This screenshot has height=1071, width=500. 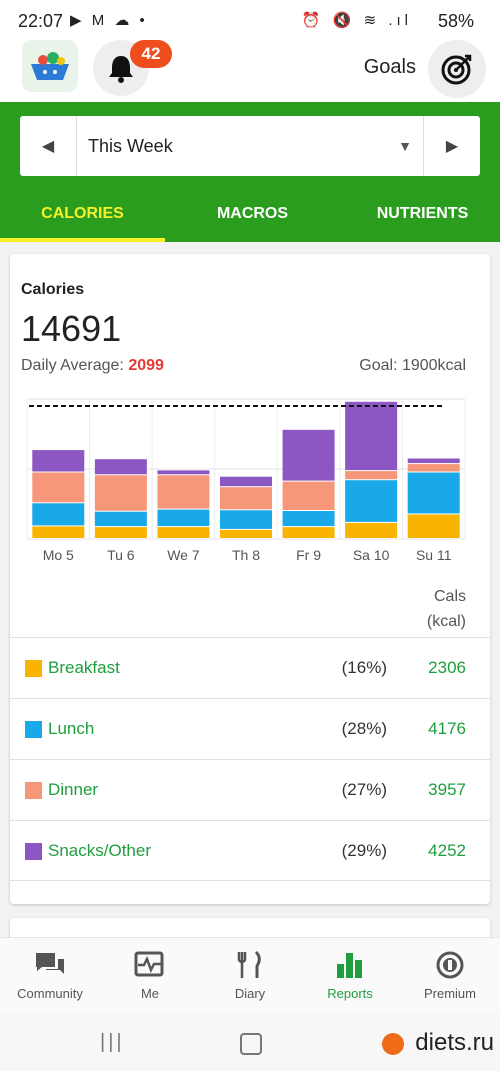 What do you see at coordinates (250, 789) in the screenshot?
I see `breakdown-row-dinner: Dinner (27%) 3957` at bounding box center [250, 789].